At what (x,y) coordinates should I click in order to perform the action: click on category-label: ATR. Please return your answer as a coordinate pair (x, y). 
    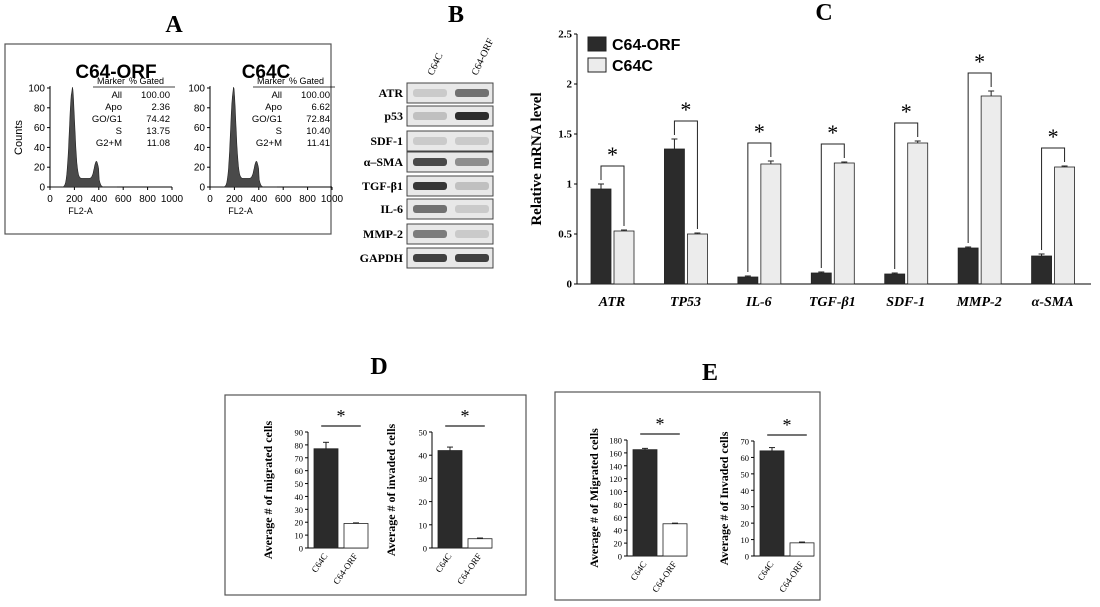
    Looking at the image, I should click on (611, 302).